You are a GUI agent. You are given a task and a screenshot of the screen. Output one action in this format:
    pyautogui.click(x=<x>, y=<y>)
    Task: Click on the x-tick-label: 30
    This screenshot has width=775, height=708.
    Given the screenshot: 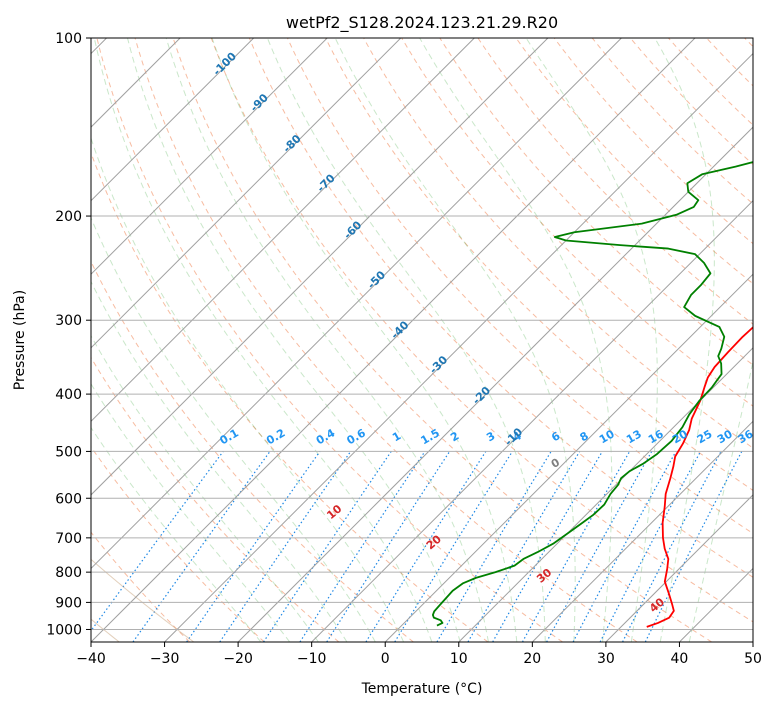 What is the action you would take?
    pyautogui.click(x=606, y=659)
    